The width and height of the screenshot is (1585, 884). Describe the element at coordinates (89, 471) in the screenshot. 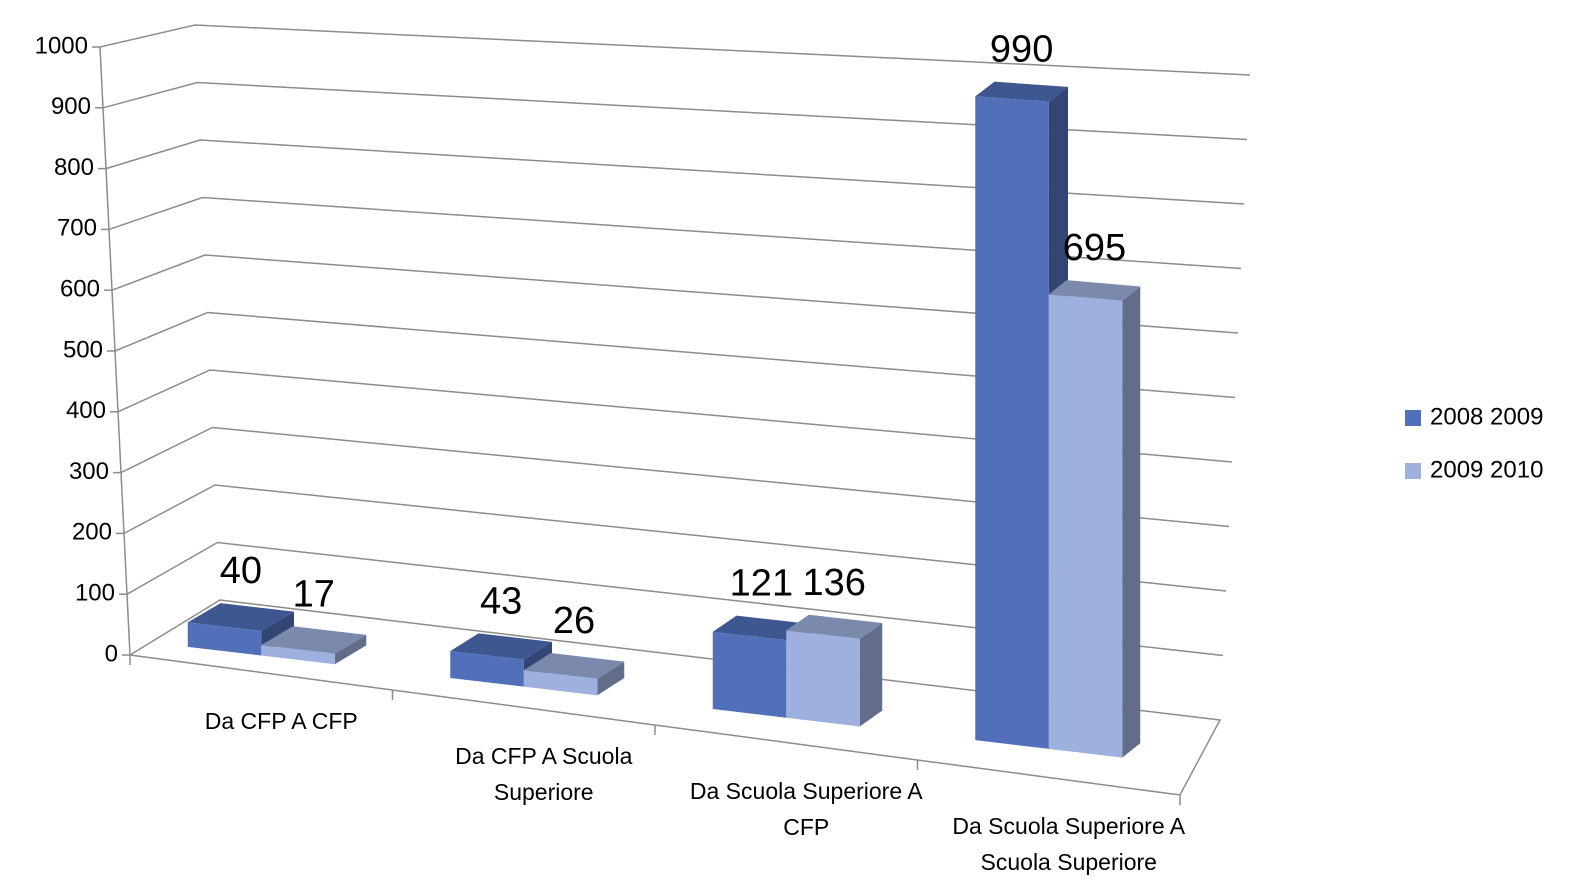

I see `y-tick-label: 300` at that location.